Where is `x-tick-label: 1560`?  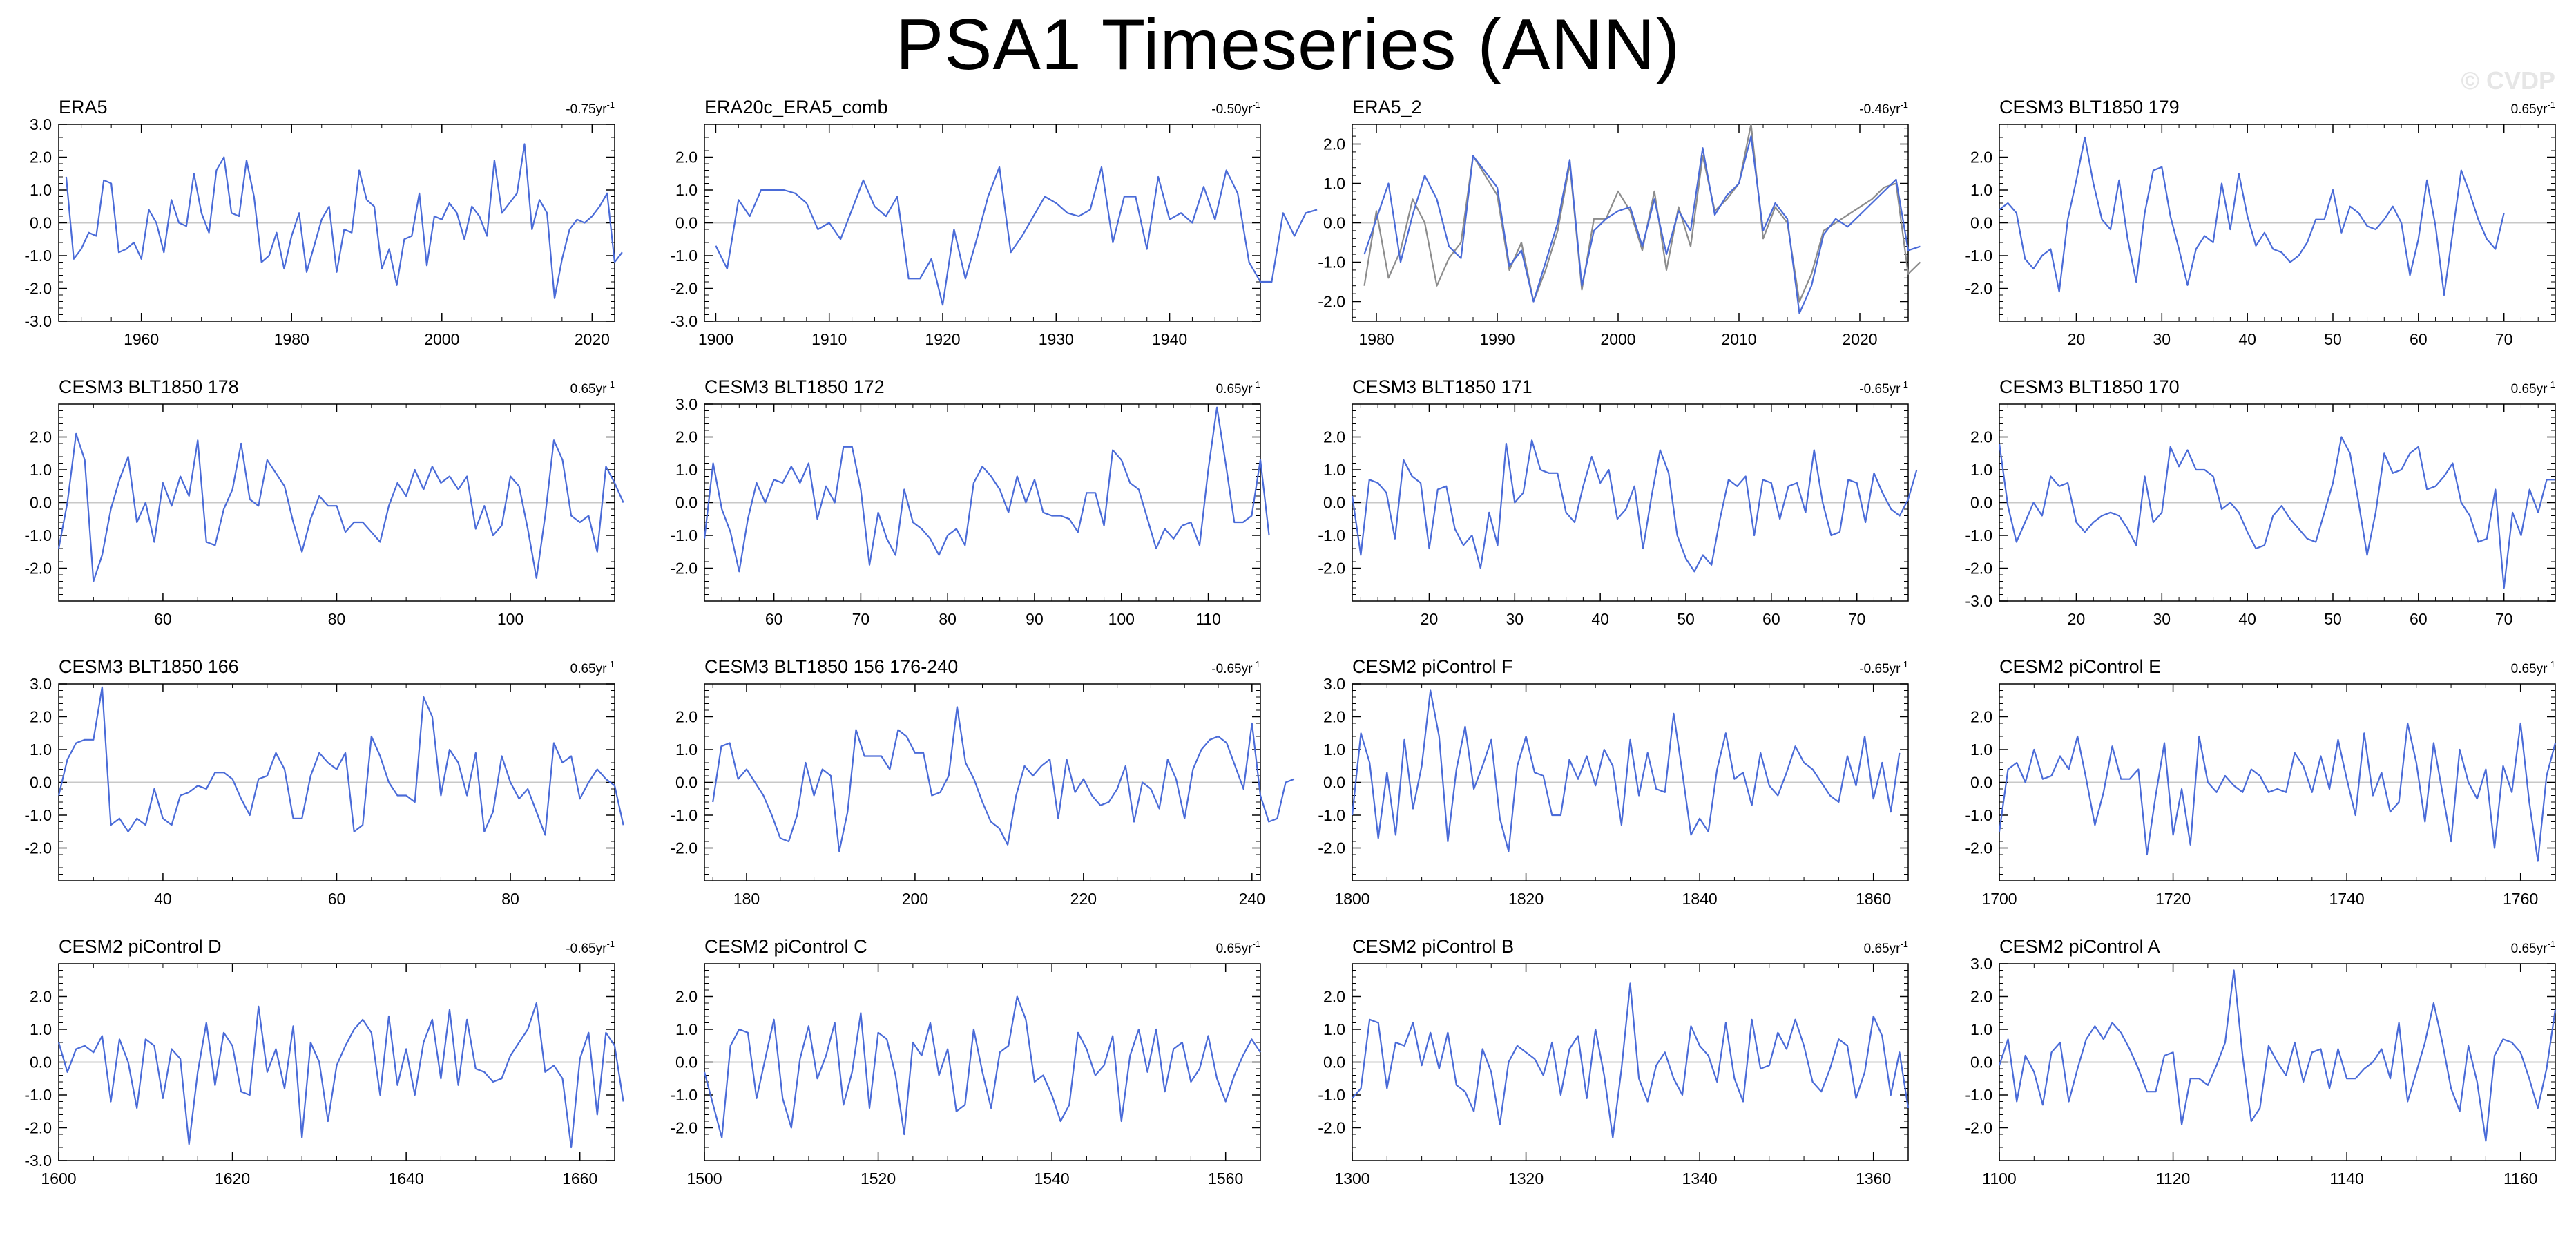 x-tick-label: 1560 is located at coordinates (1225, 1179).